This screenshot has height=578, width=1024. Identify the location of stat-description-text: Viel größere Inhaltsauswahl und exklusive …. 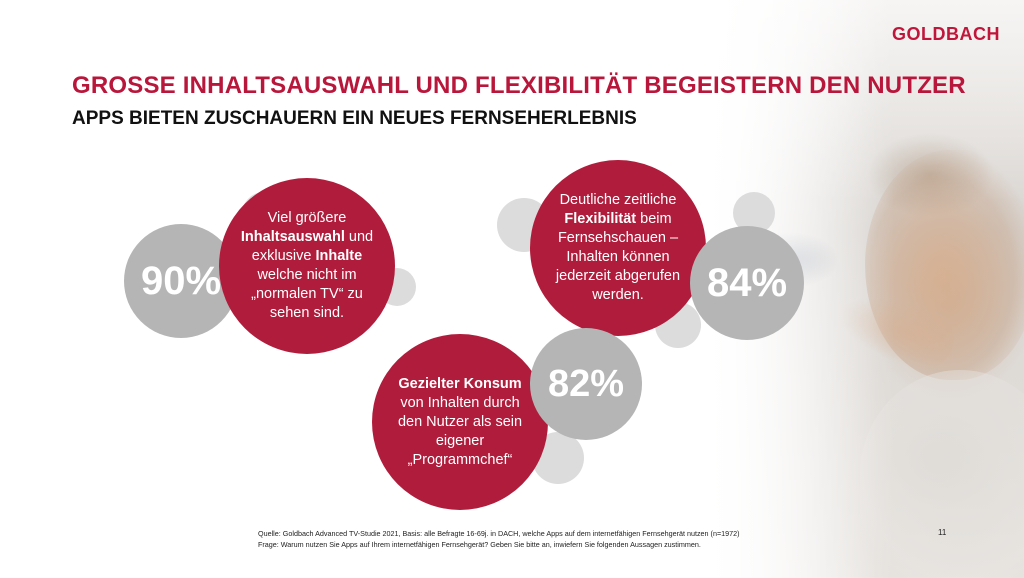
(307, 266).